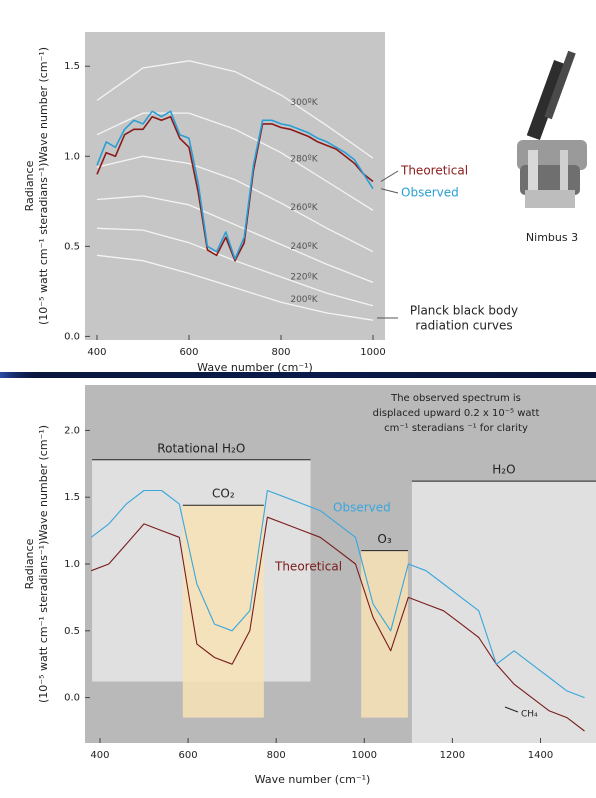  Describe the element at coordinates (72, 430) in the screenshot. I see `y-tick-label: 2.0` at that location.